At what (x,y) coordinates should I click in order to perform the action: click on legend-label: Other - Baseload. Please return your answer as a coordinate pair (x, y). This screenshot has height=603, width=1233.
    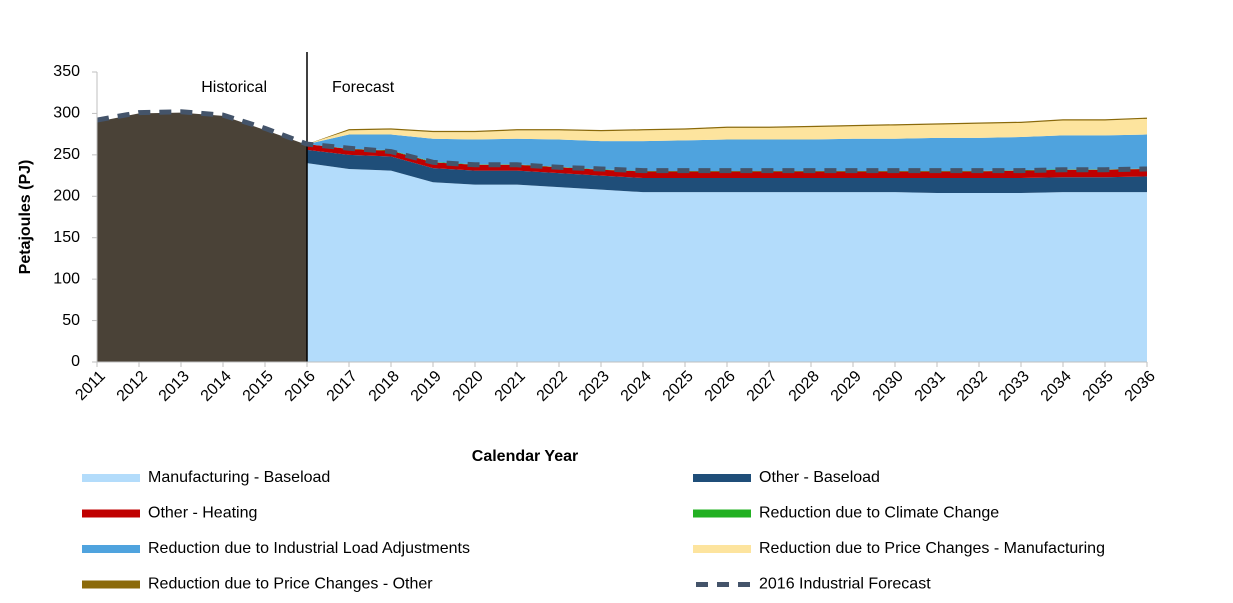
    Looking at the image, I should click on (819, 477).